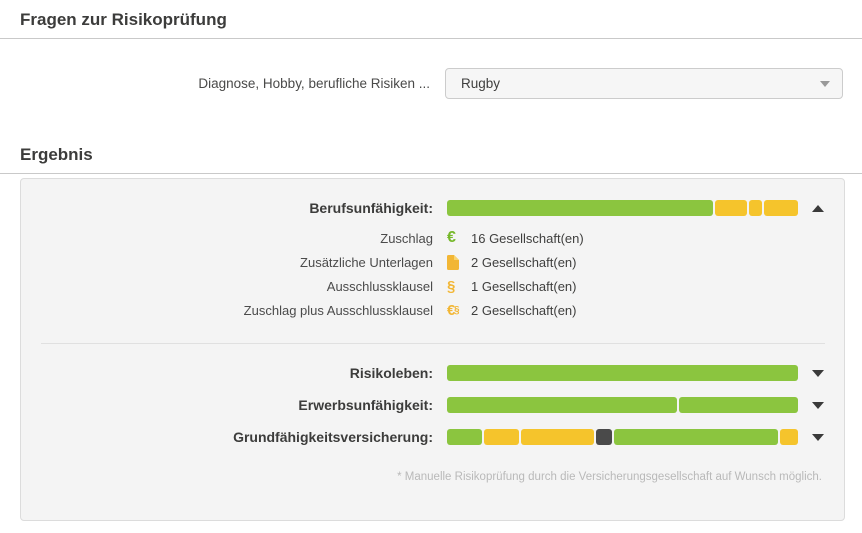  I want to click on result-row-label: Berufsunfähigkeit:, so click(371, 208).